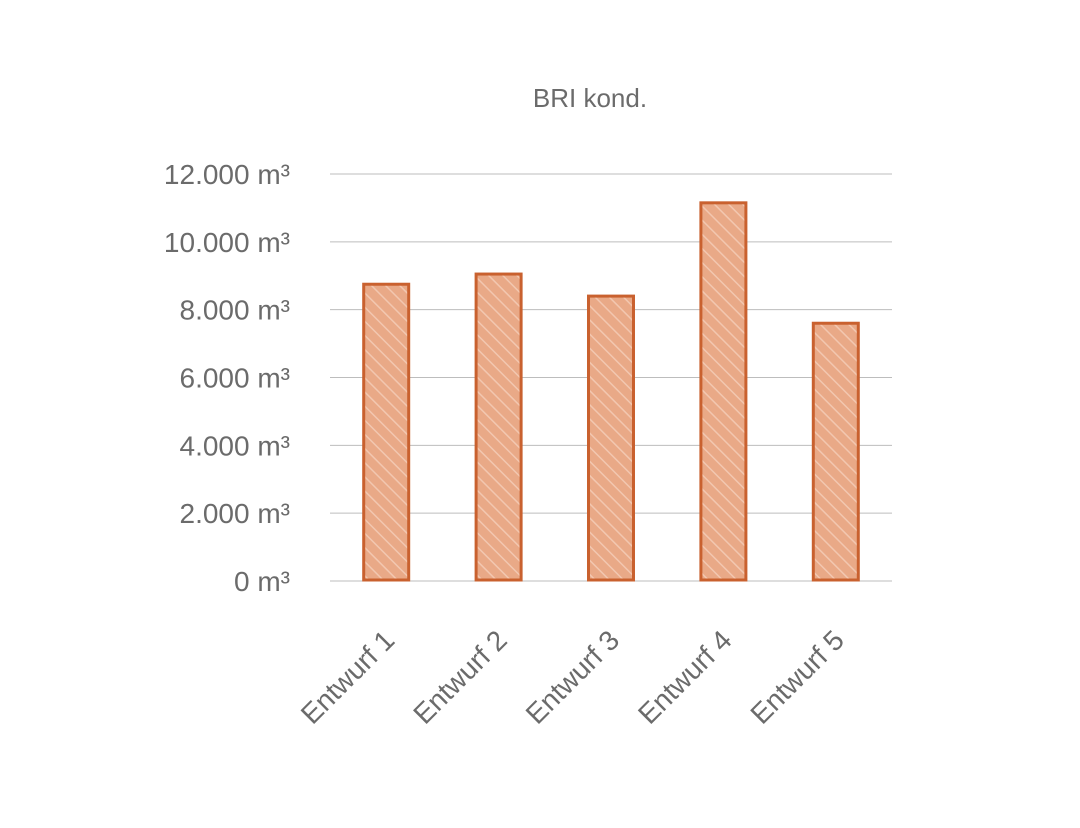 Image resolution: width=1080 pixels, height=828 pixels. I want to click on y-tick-label: 12.000 m³, so click(227, 174).